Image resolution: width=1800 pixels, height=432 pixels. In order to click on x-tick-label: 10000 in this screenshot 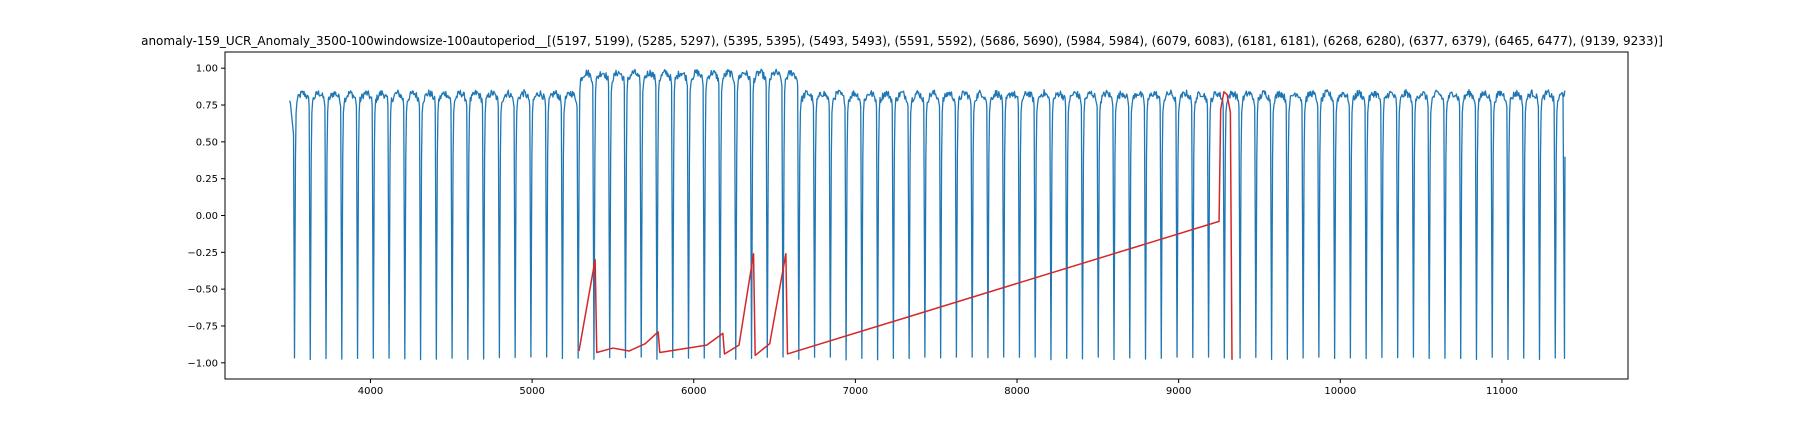, I will do `click(1340, 391)`.